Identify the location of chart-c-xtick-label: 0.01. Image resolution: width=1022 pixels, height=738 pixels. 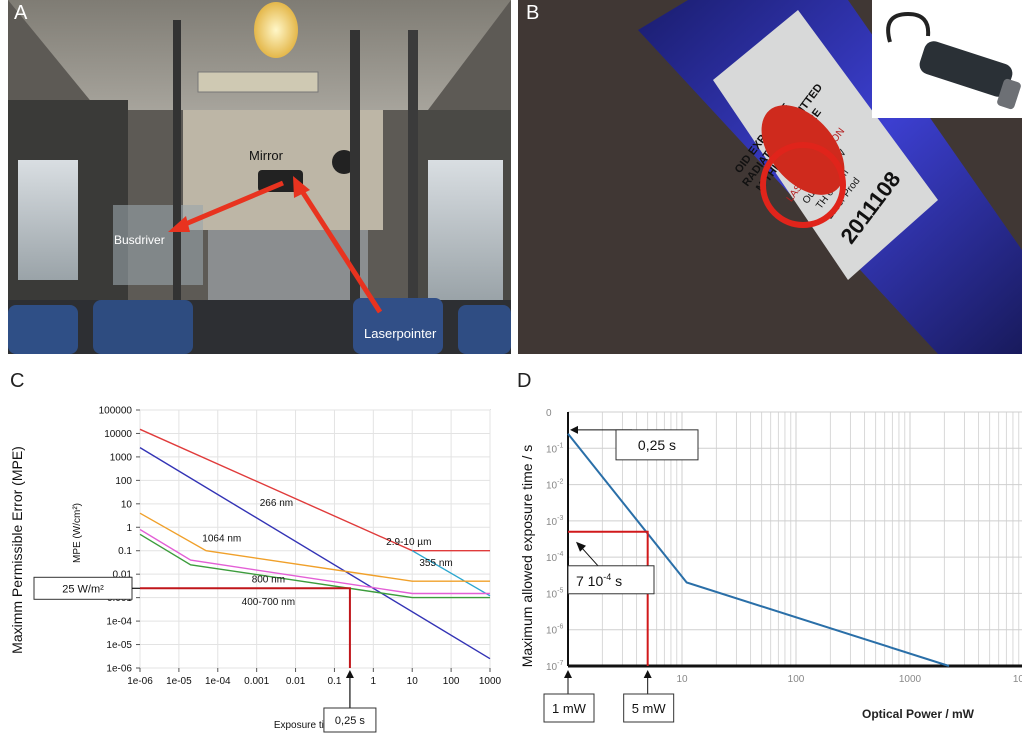
(296, 681).